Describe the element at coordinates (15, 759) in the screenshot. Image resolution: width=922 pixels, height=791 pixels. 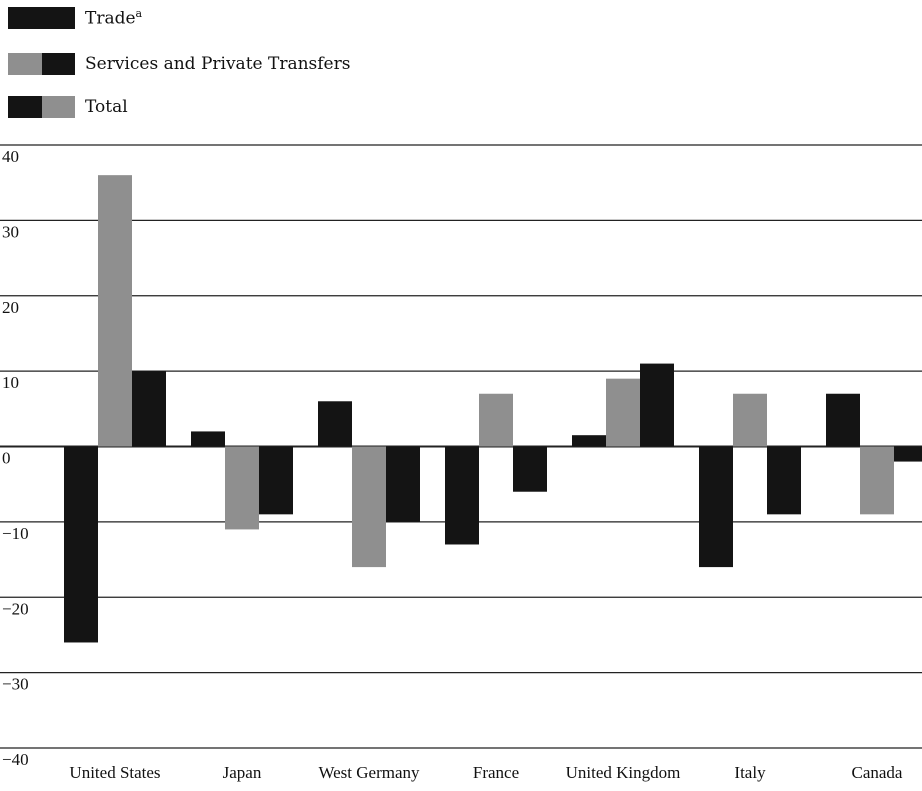
I see `y-tick-label: −40` at that location.